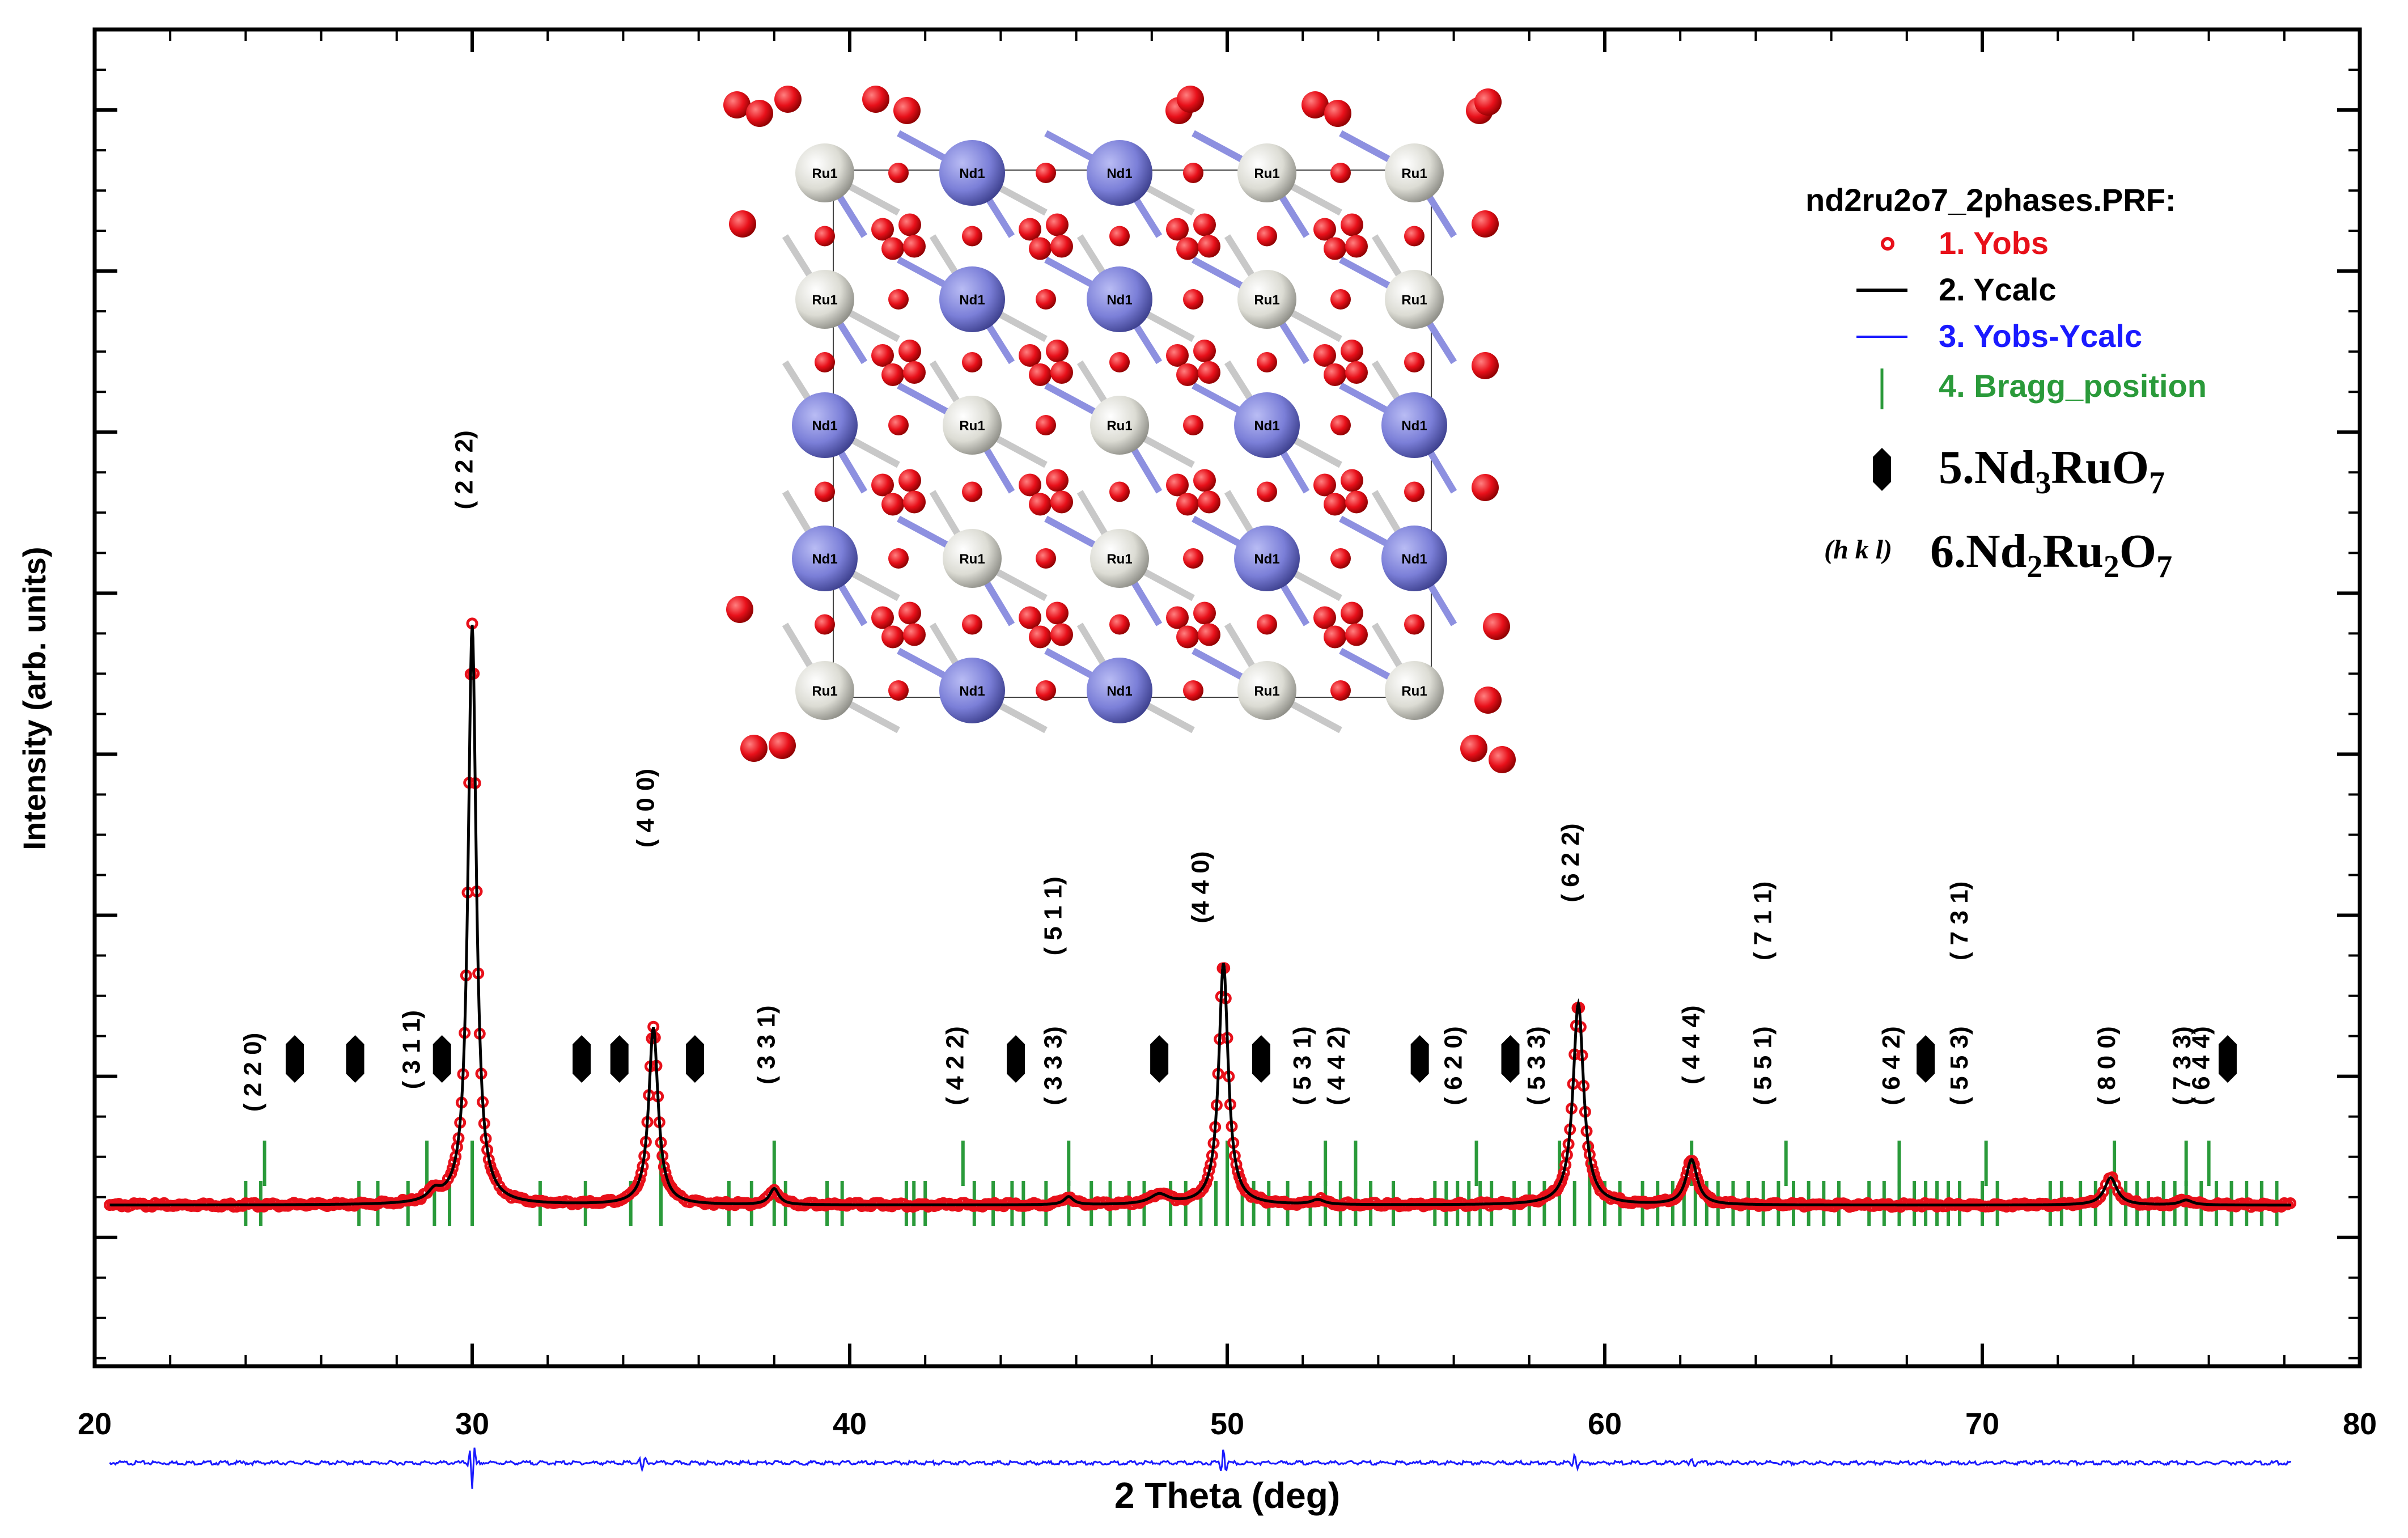 This screenshot has width=2408, height=1538. I want to click on x-tick-label: 60, so click(1605, 1424).